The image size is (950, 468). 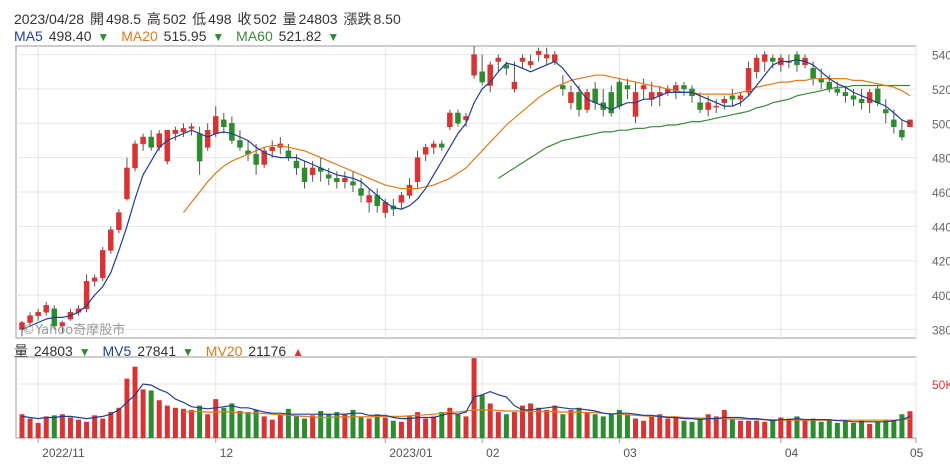 What do you see at coordinates (267, 351) in the screenshot?
I see `mv20-value: 21176` at bounding box center [267, 351].